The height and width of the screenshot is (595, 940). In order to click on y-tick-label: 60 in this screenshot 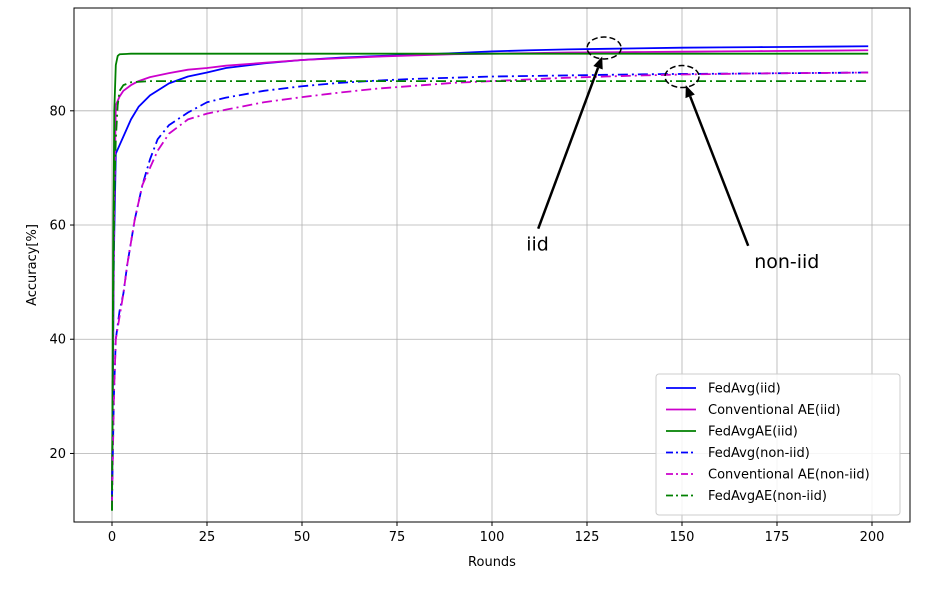, I will do `click(57, 226)`.